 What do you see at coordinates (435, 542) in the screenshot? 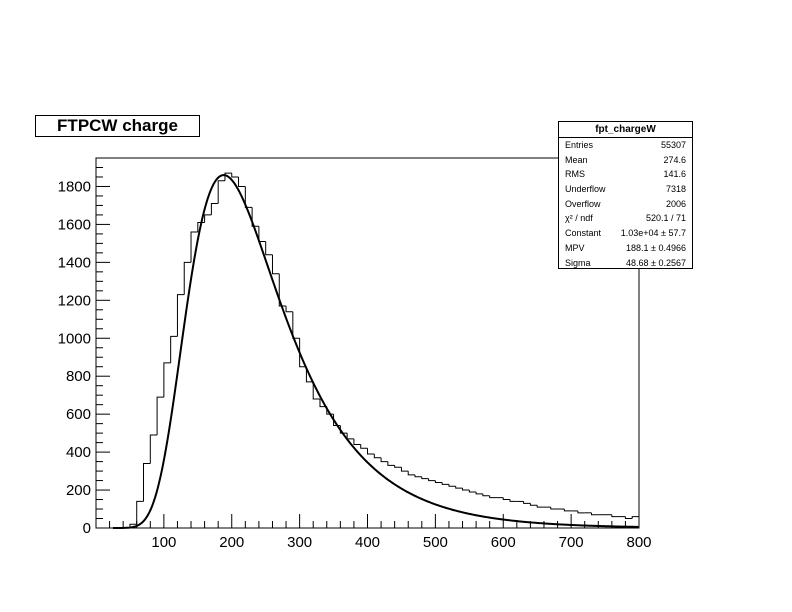
I see `x-tick-label: 500` at bounding box center [435, 542].